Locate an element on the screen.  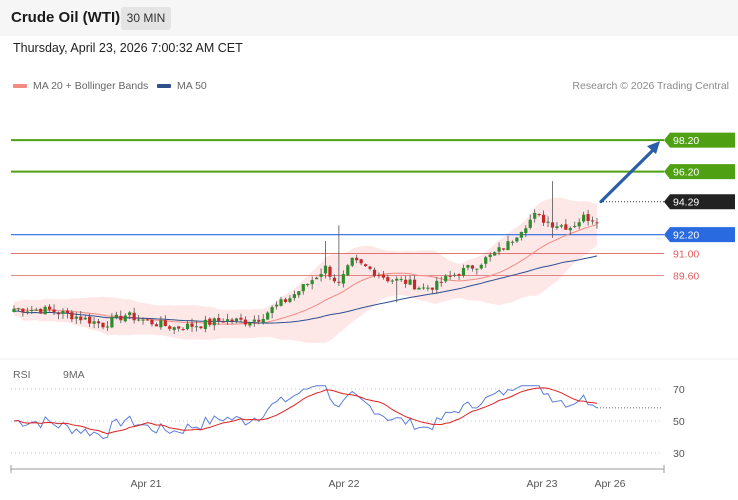
level-label-resistance: 98.20 is located at coordinates (686, 141).